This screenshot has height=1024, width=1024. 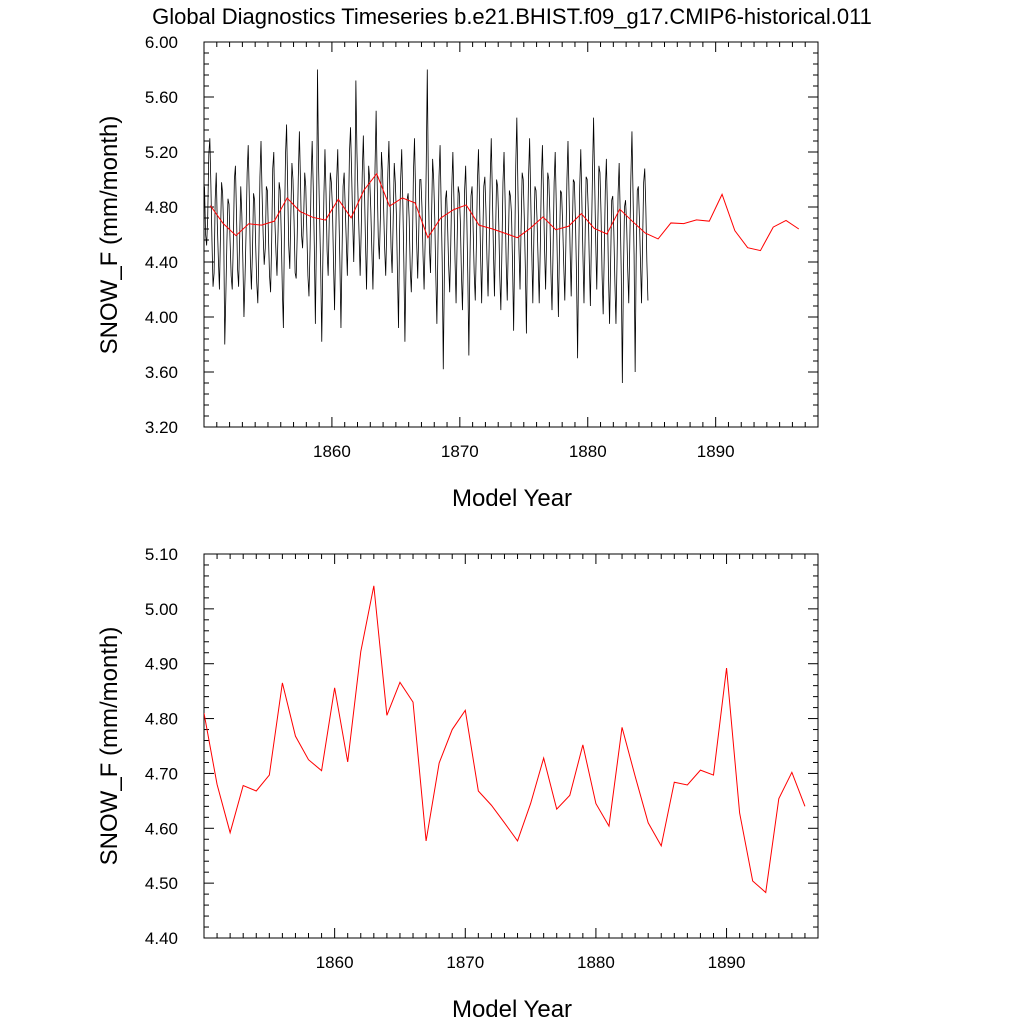 I want to click on top-annual-mean-series-line, so click(x=504, y=212).